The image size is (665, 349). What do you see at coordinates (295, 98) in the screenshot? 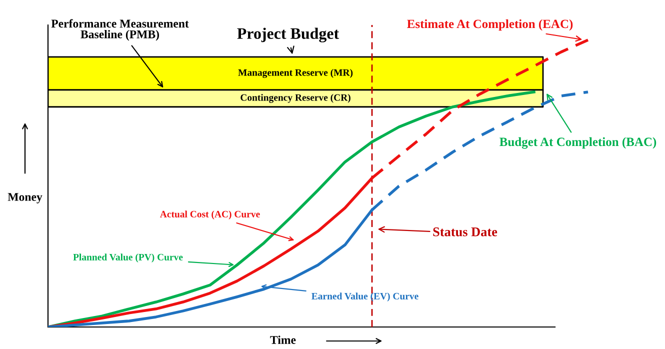
I see `band-label: Contingency Reserve (CR)` at bounding box center [295, 98].